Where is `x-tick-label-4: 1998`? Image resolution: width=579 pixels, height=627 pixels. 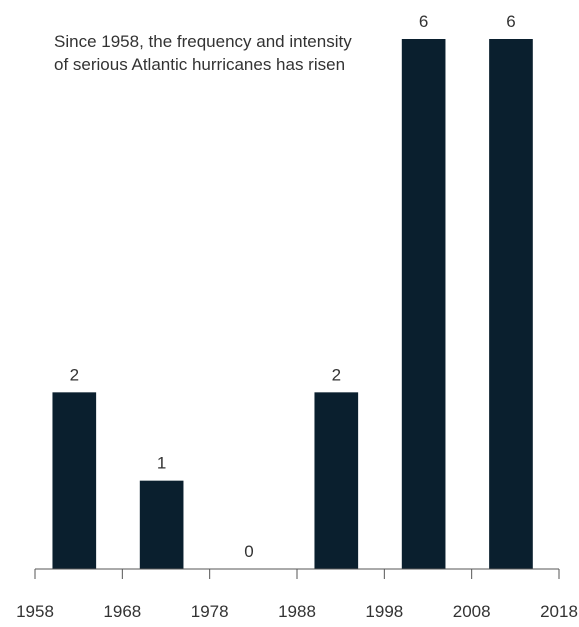
x-tick-label-4: 1998 is located at coordinates (384, 611).